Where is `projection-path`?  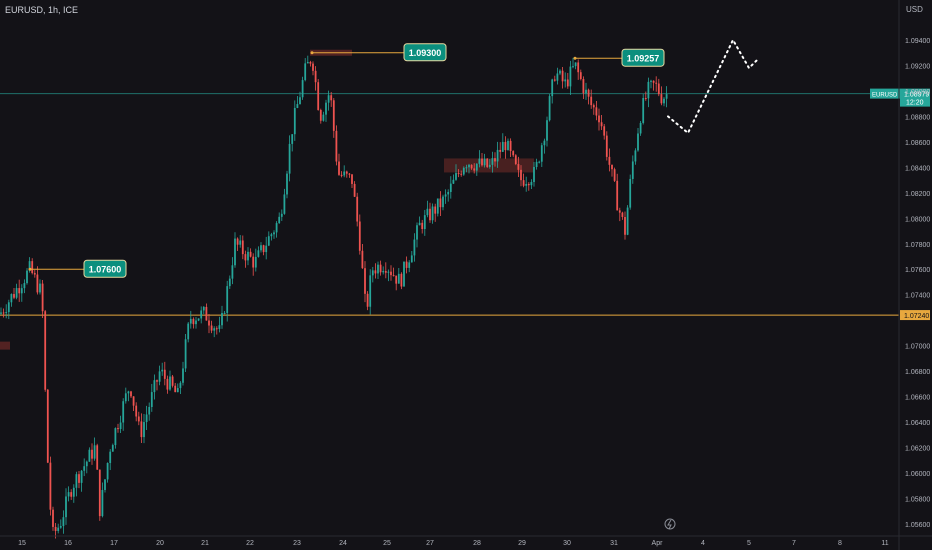
projection-path is located at coordinates (713, 86).